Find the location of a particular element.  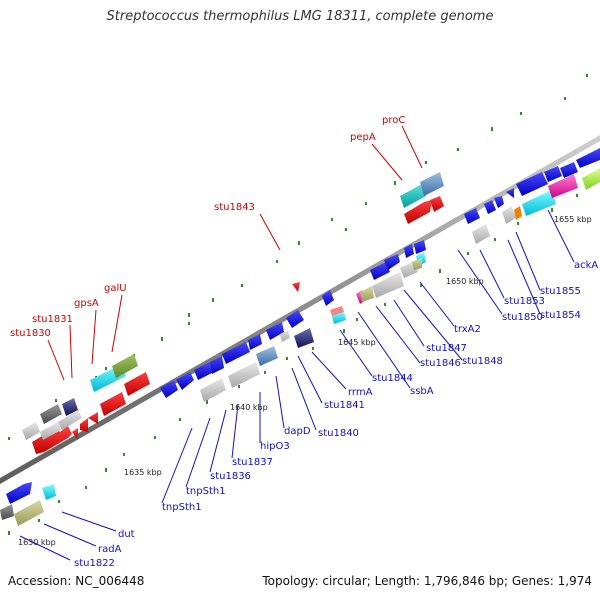

gene-label: stu1848 is located at coordinates (482, 361).